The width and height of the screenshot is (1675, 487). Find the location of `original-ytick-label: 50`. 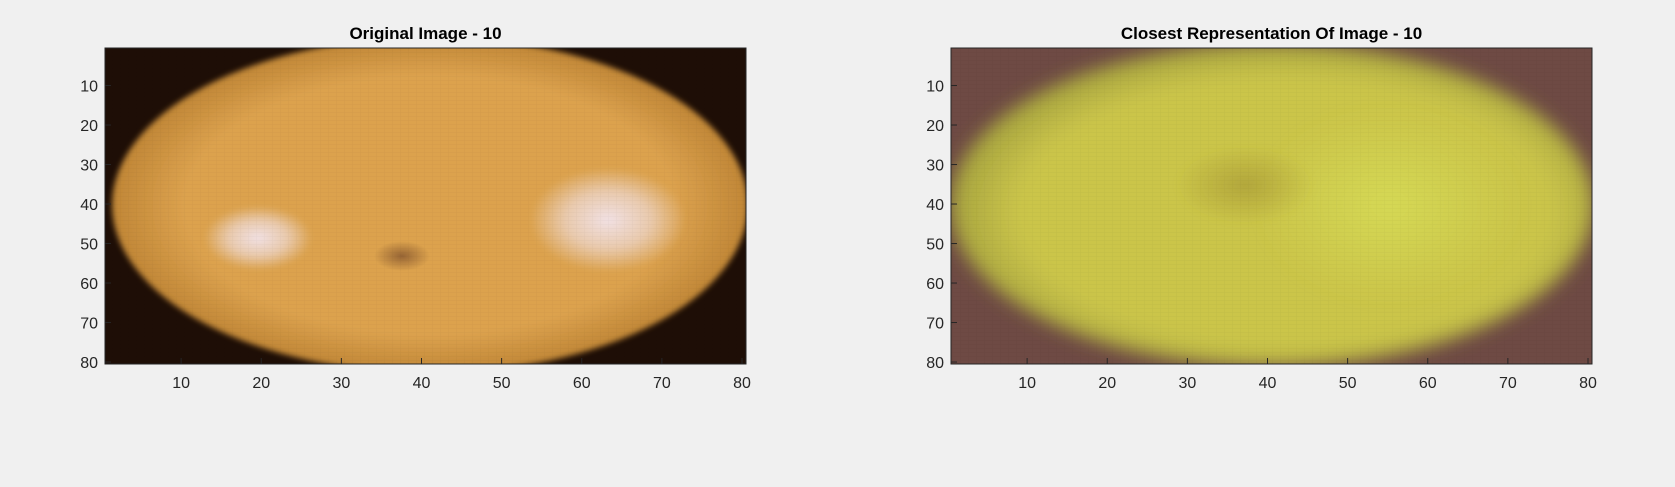

original-ytick-label: 50 is located at coordinates (89, 245).